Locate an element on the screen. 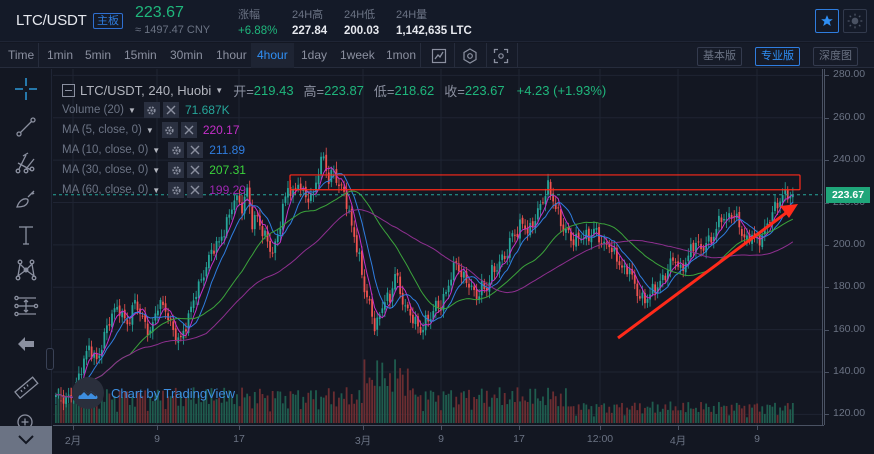  tab-1day: 1day is located at coordinates (314, 55).